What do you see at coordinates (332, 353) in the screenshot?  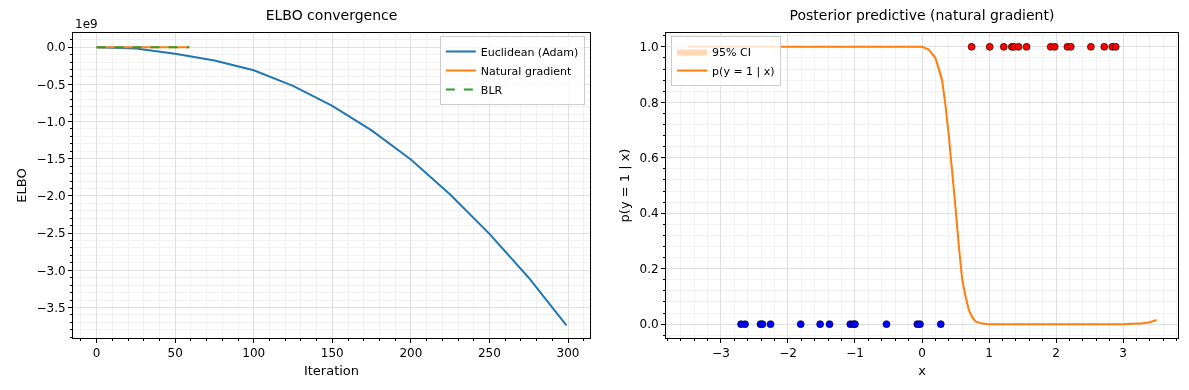 I see `x-tick-label: 150` at bounding box center [332, 353].